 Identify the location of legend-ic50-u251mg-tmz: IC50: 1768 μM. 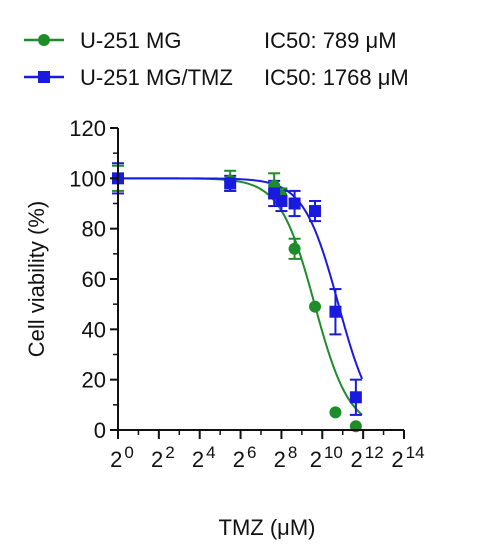
(336, 77).